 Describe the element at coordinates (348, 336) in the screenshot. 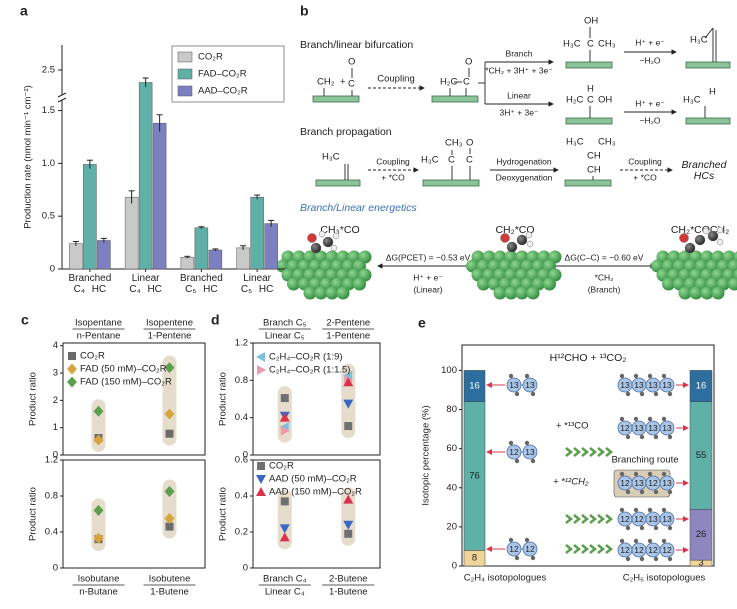

I see `category-label: 1-Pentene` at that location.